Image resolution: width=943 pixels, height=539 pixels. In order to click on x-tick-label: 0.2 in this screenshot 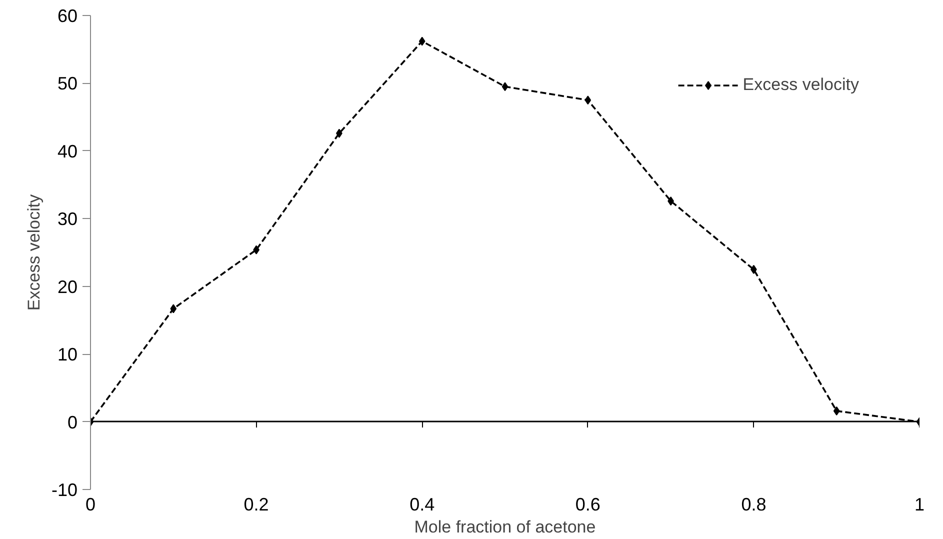, I will do `click(256, 504)`.